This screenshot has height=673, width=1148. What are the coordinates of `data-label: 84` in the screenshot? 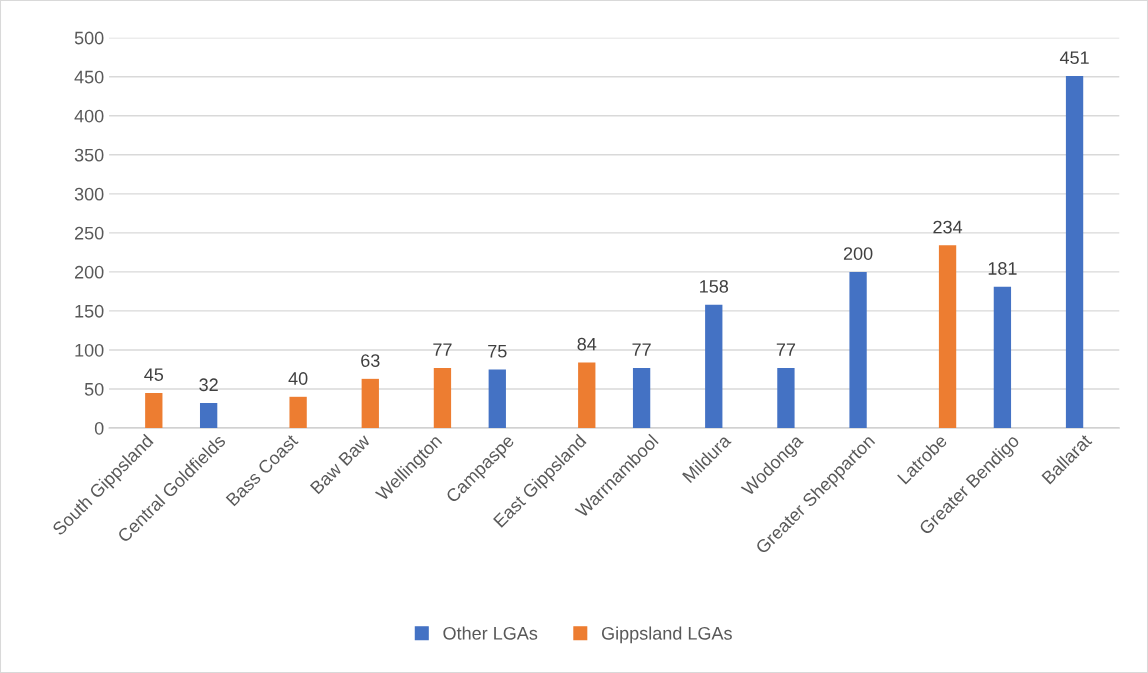 It's located at (587, 344).